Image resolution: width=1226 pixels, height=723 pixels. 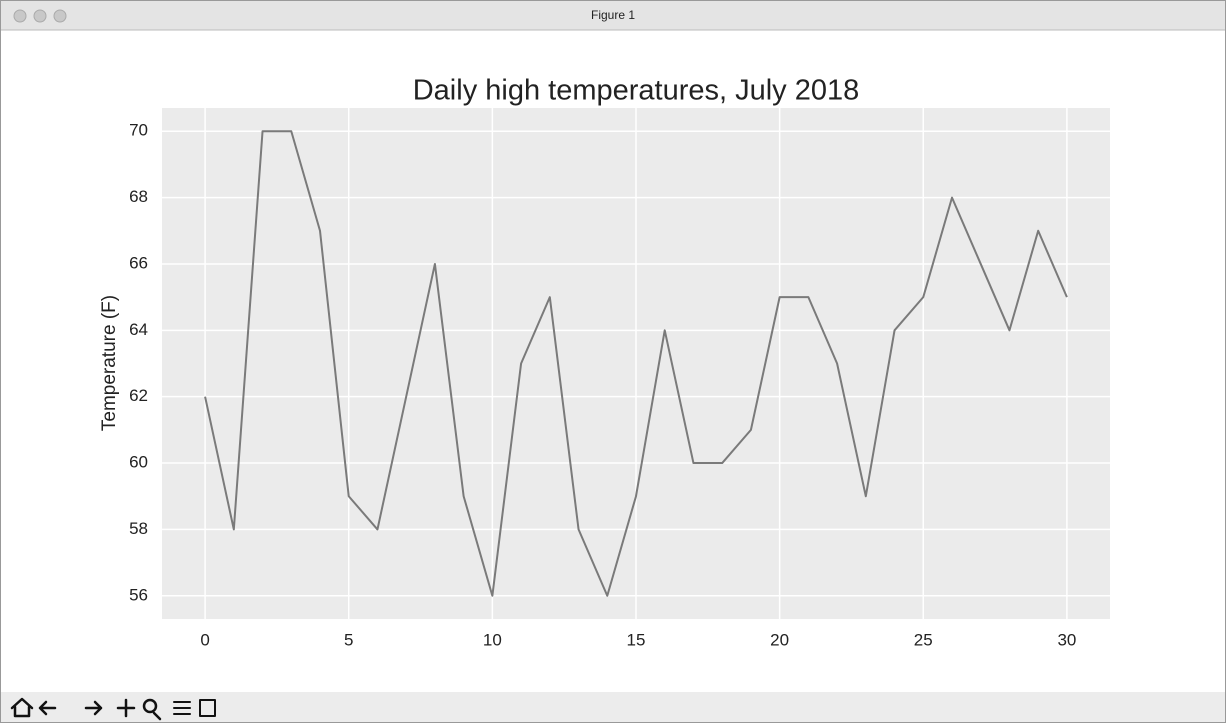 I want to click on x-tick-label: 25, so click(x=923, y=639).